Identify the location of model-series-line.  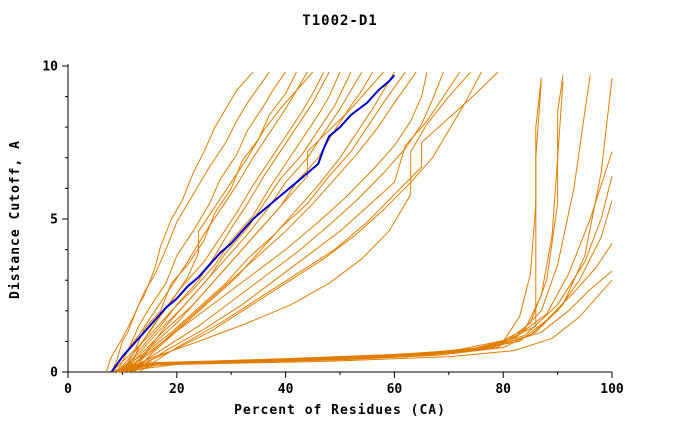
(182, 222).